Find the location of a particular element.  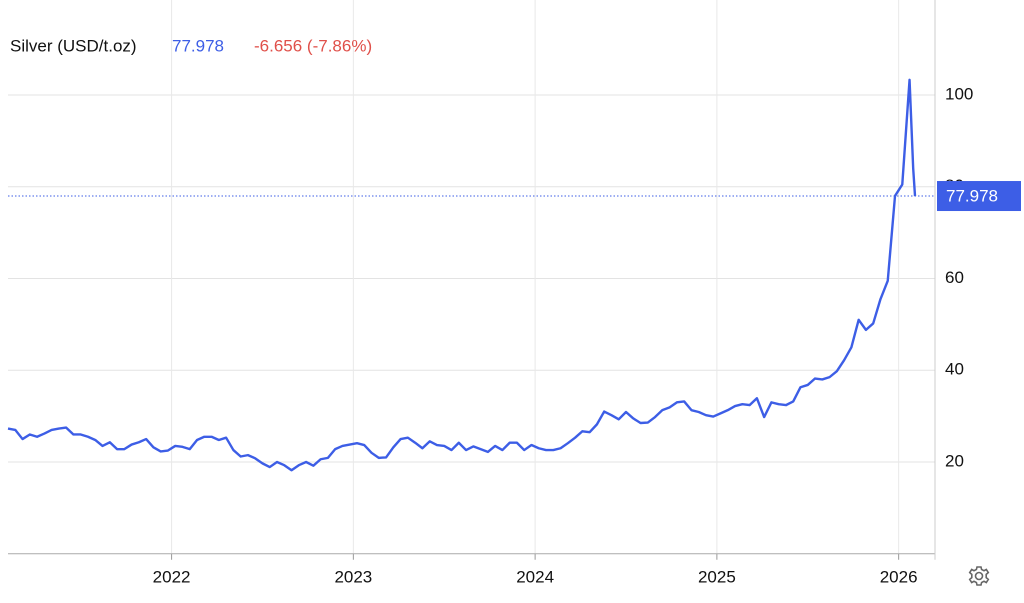

x-tick-label: 2026 is located at coordinates (899, 576).